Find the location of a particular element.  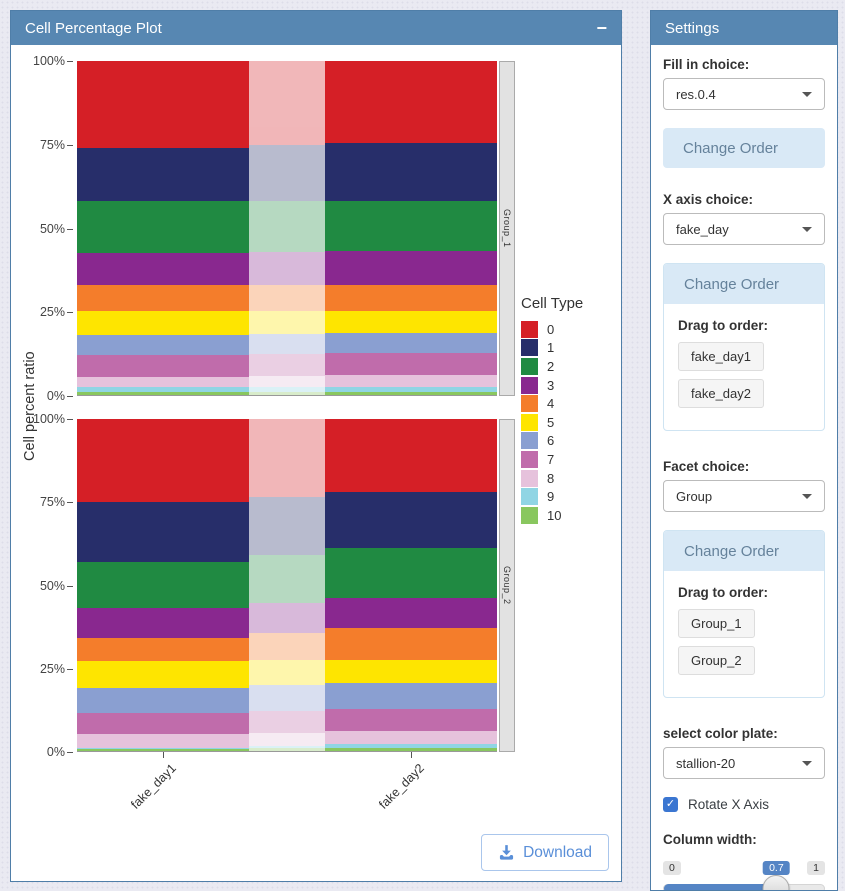

stacked-bar is located at coordinates (163, 228).